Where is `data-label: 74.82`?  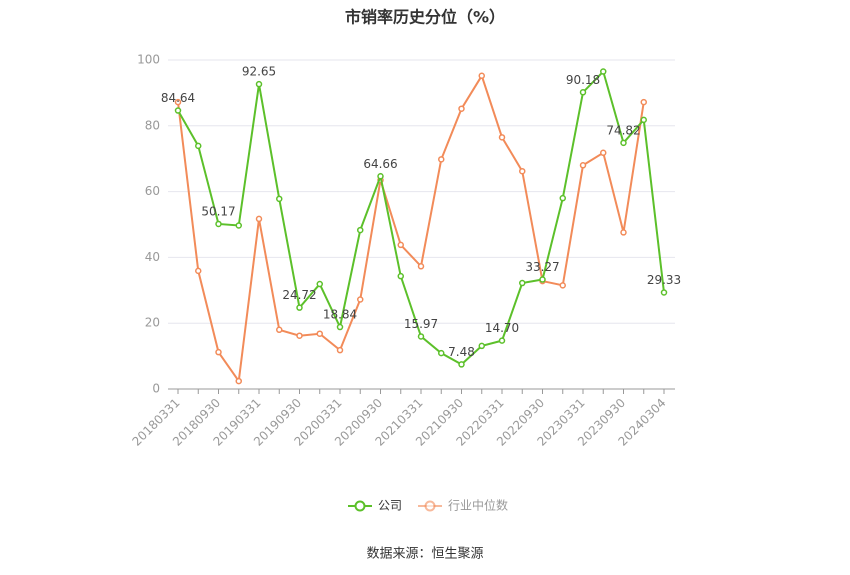 data-label: 74.82 is located at coordinates (623, 130).